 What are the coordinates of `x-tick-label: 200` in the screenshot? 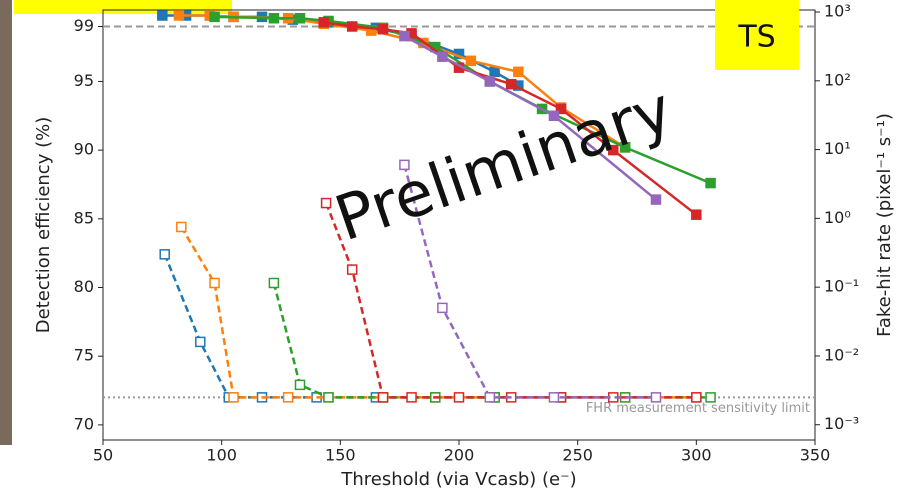 It's located at (459, 455).